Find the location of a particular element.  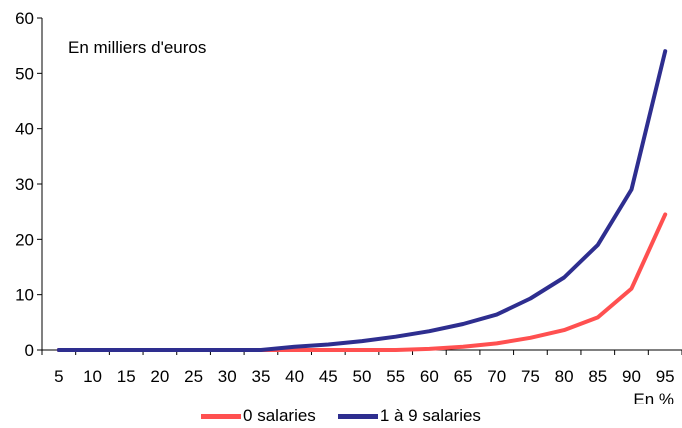

x-axis: 5 10 15 20 25 30 35 40 45 50 55 60 65 70 75 80 85 90 95 is located at coordinates (361, 367).